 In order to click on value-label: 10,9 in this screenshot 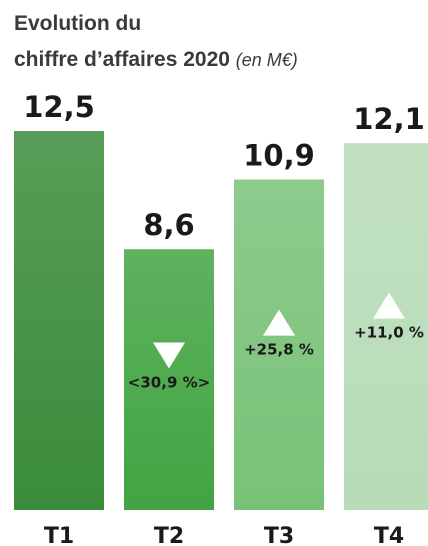, I will do `click(279, 156)`.